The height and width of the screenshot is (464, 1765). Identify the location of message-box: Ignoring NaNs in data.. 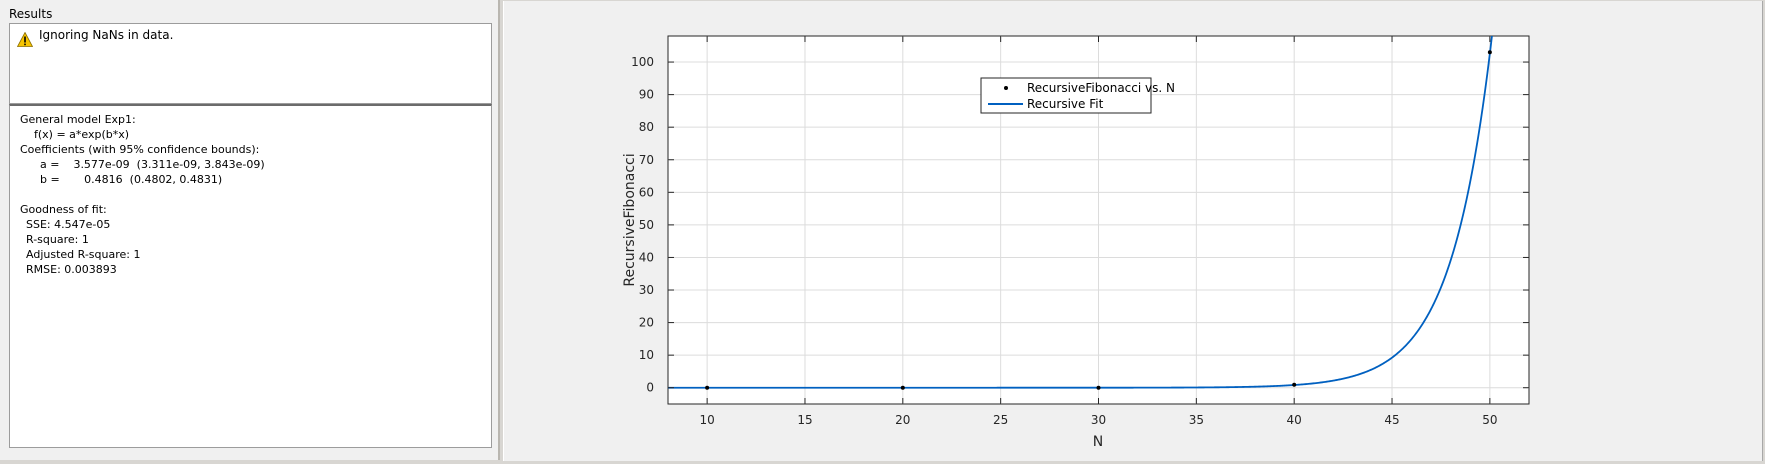
(250, 63).